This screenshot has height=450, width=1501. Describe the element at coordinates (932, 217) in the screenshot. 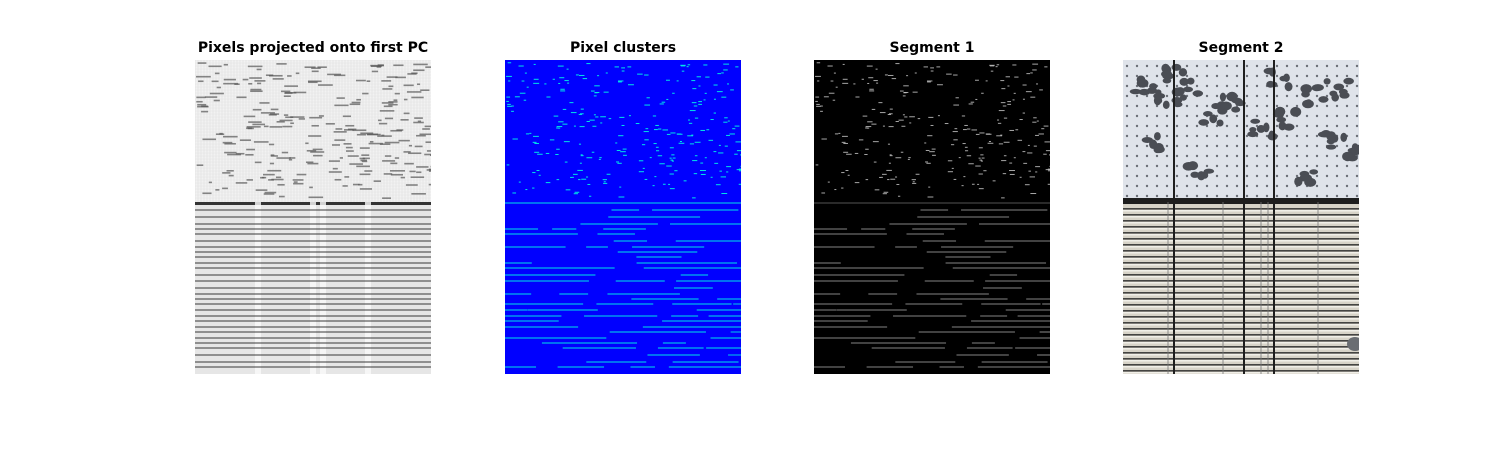

I see `segment-1-image` at that location.